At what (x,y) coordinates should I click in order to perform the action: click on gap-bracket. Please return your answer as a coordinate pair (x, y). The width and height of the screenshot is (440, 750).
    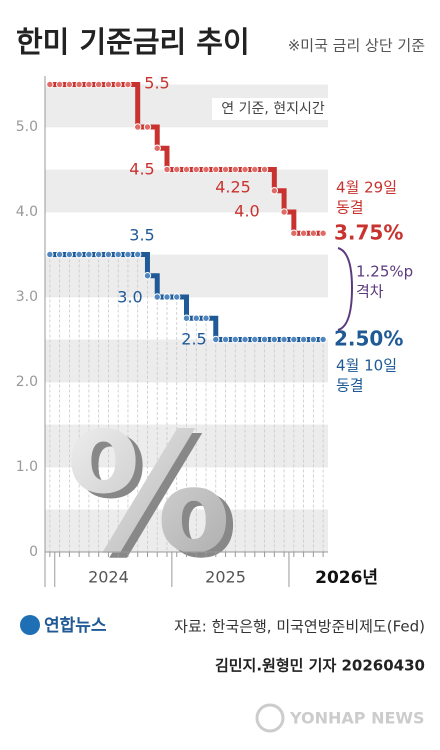
    Looking at the image, I should click on (345, 289).